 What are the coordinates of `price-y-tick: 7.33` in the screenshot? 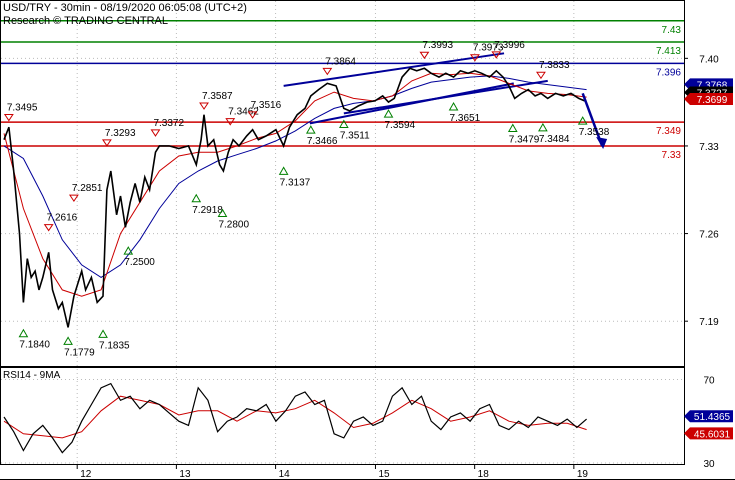 It's located at (709, 147).